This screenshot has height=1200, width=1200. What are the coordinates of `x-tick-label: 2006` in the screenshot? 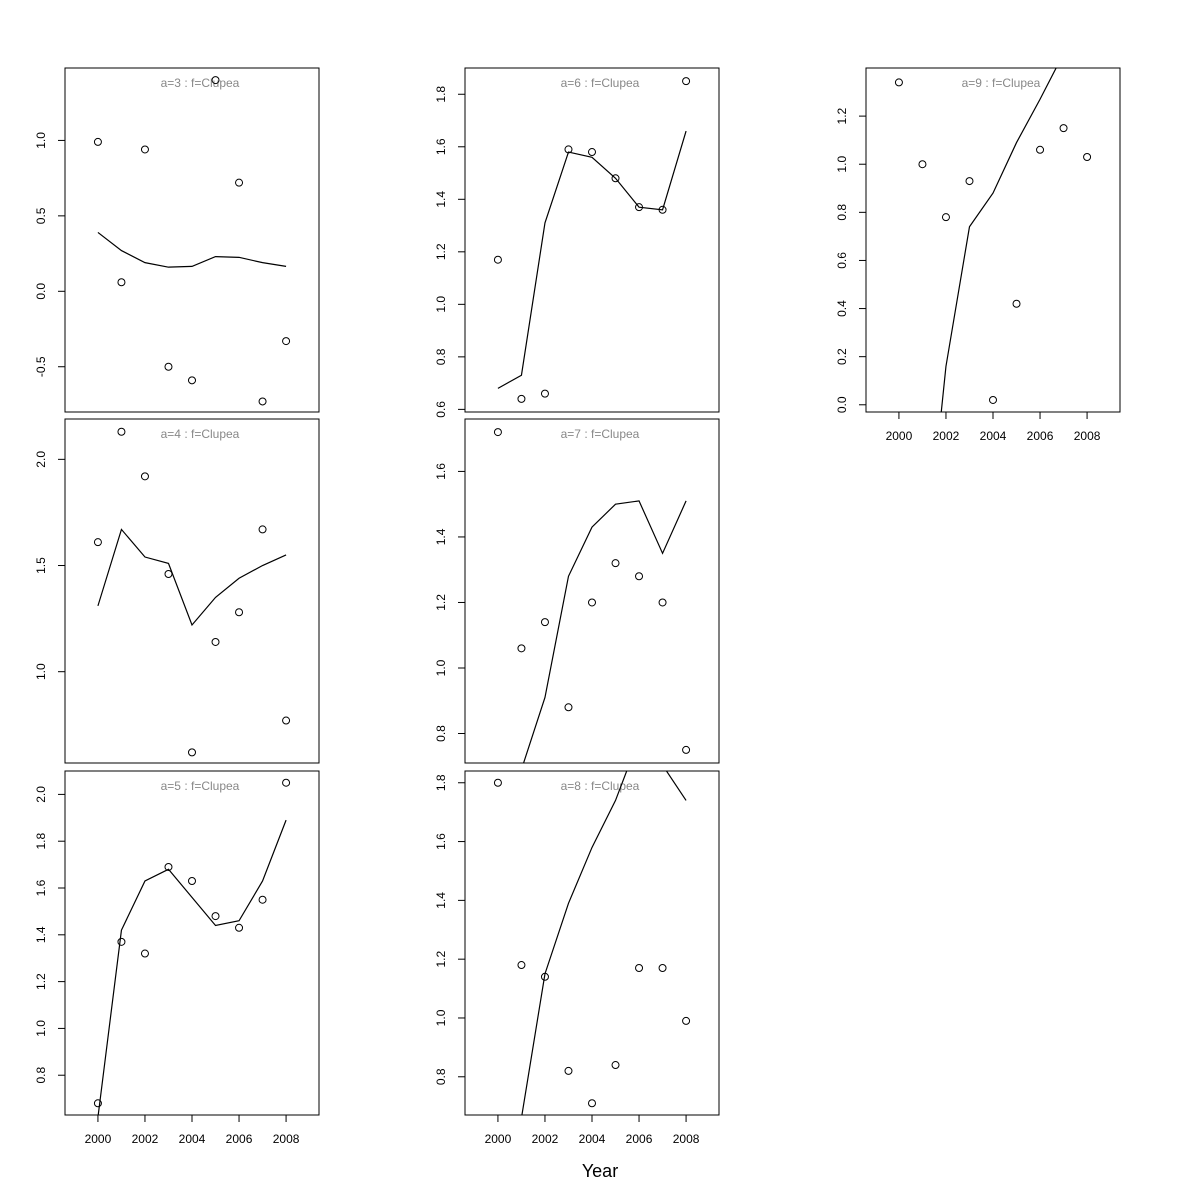 It's located at (639, 1139).